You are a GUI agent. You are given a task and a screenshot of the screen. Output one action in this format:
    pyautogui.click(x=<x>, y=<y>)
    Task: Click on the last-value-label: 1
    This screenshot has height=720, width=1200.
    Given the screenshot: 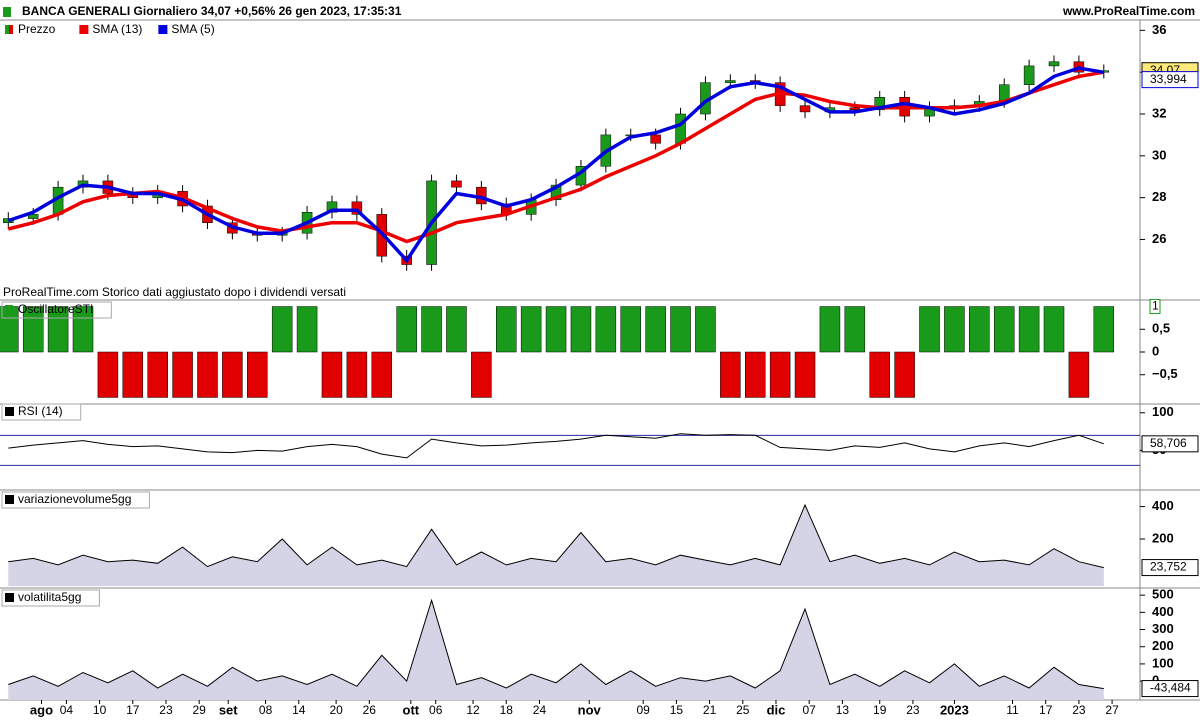 What is the action you would take?
    pyautogui.click(x=1155, y=306)
    